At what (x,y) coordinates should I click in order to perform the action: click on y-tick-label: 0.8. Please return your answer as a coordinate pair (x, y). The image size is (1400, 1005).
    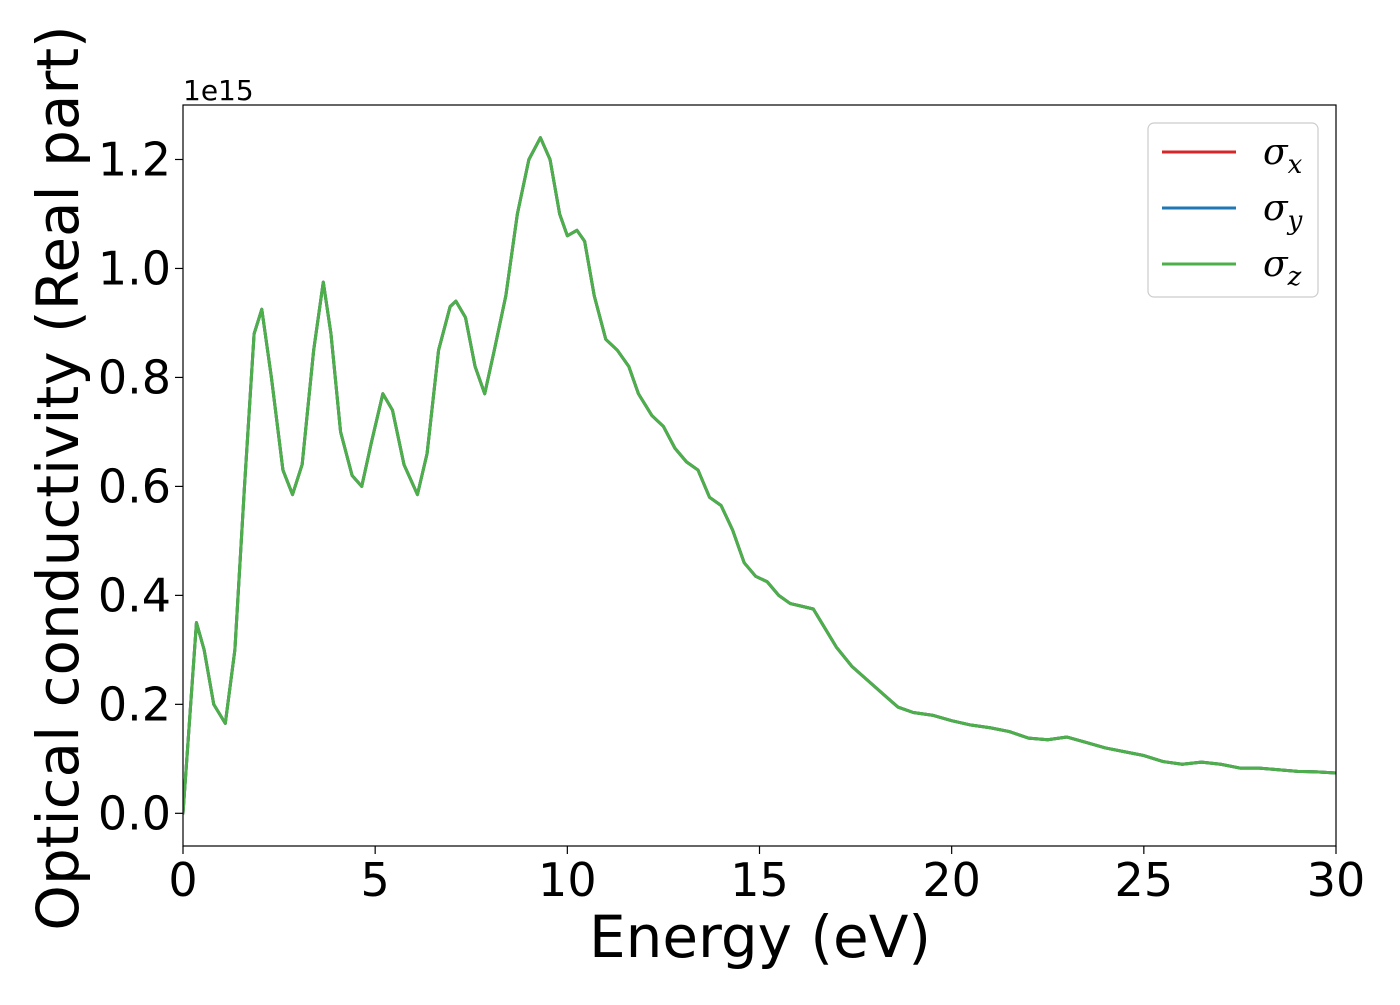
    Looking at the image, I should click on (134, 377).